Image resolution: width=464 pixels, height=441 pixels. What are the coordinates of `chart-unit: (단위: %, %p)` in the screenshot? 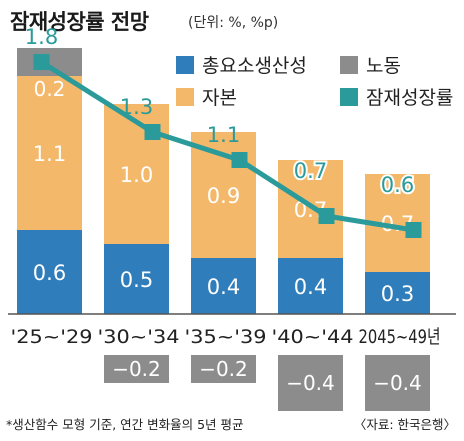 It's located at (233, 23).